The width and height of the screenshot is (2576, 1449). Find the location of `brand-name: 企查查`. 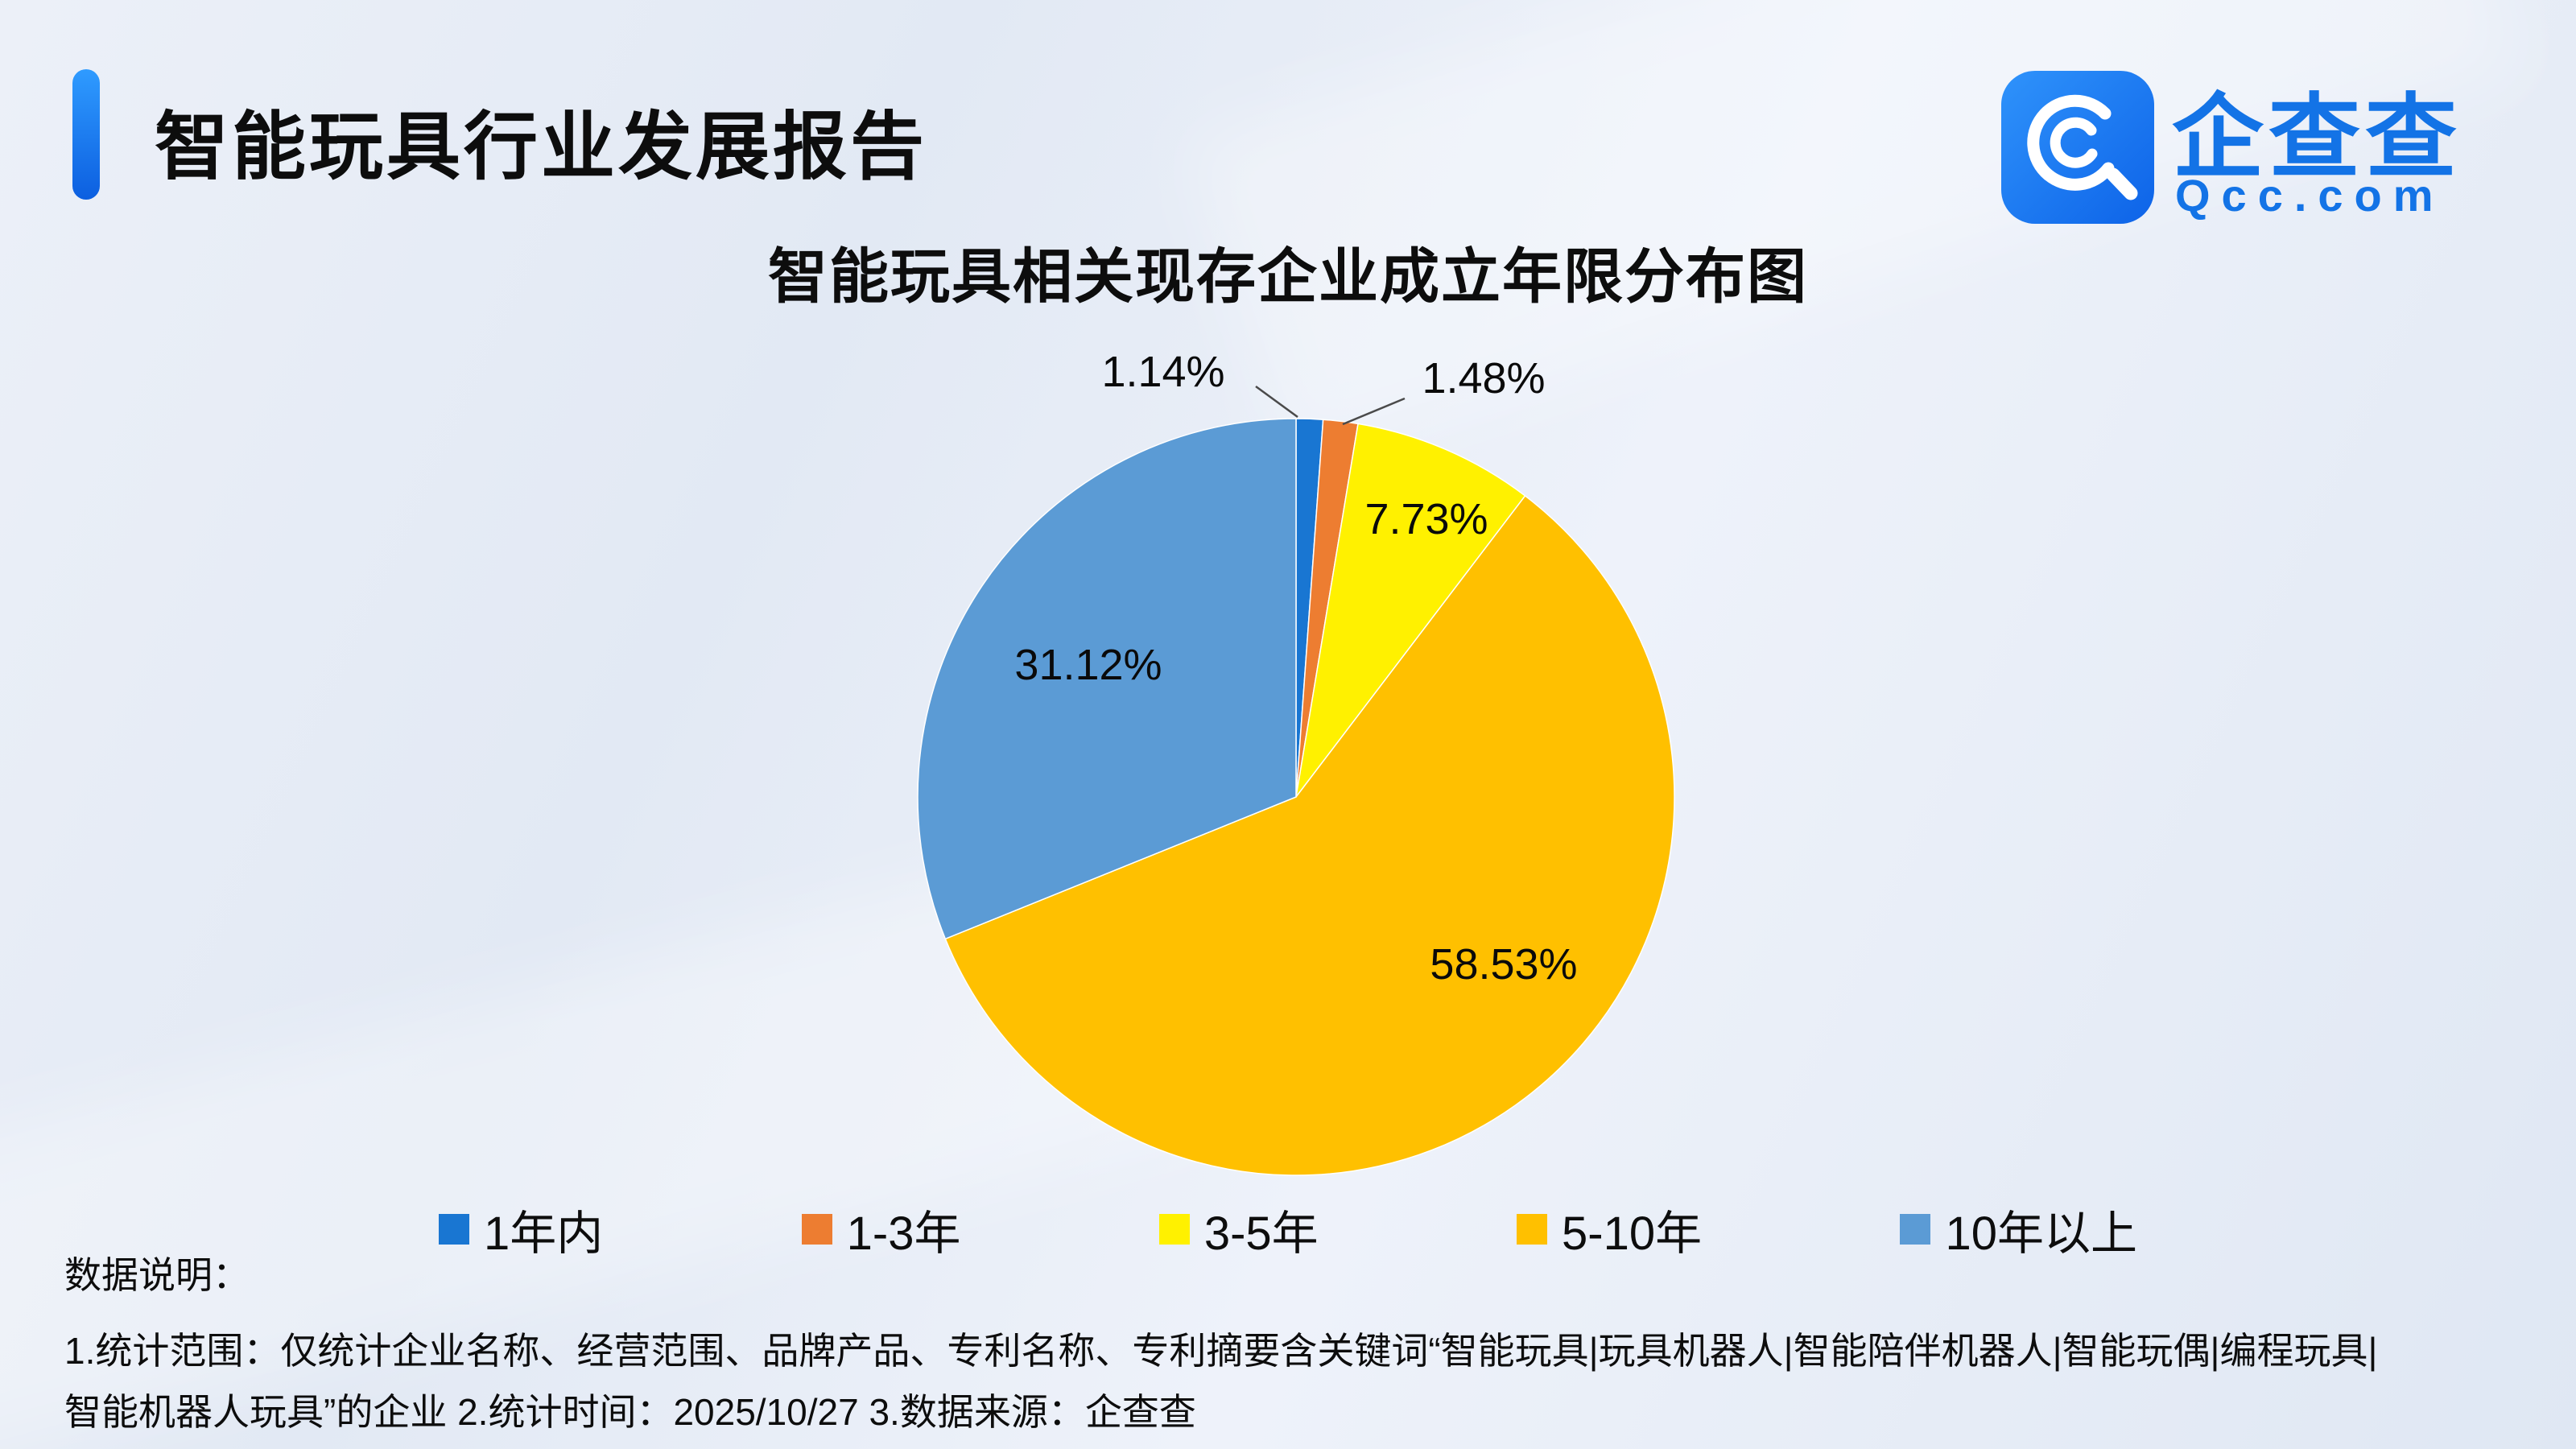

brand-name: 企查查 is located at coordinates (2317, 138).